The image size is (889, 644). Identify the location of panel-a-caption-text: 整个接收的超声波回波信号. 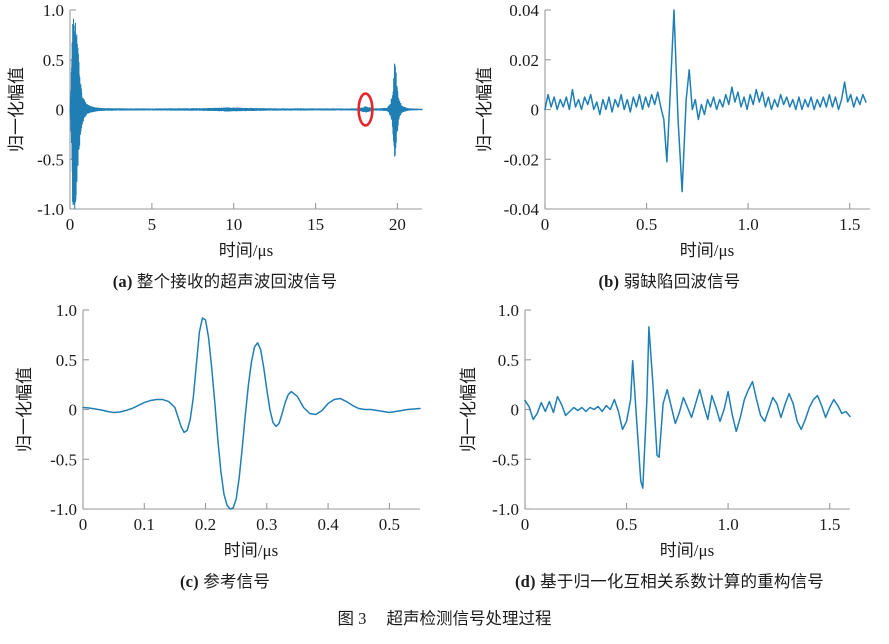
(237, 281).